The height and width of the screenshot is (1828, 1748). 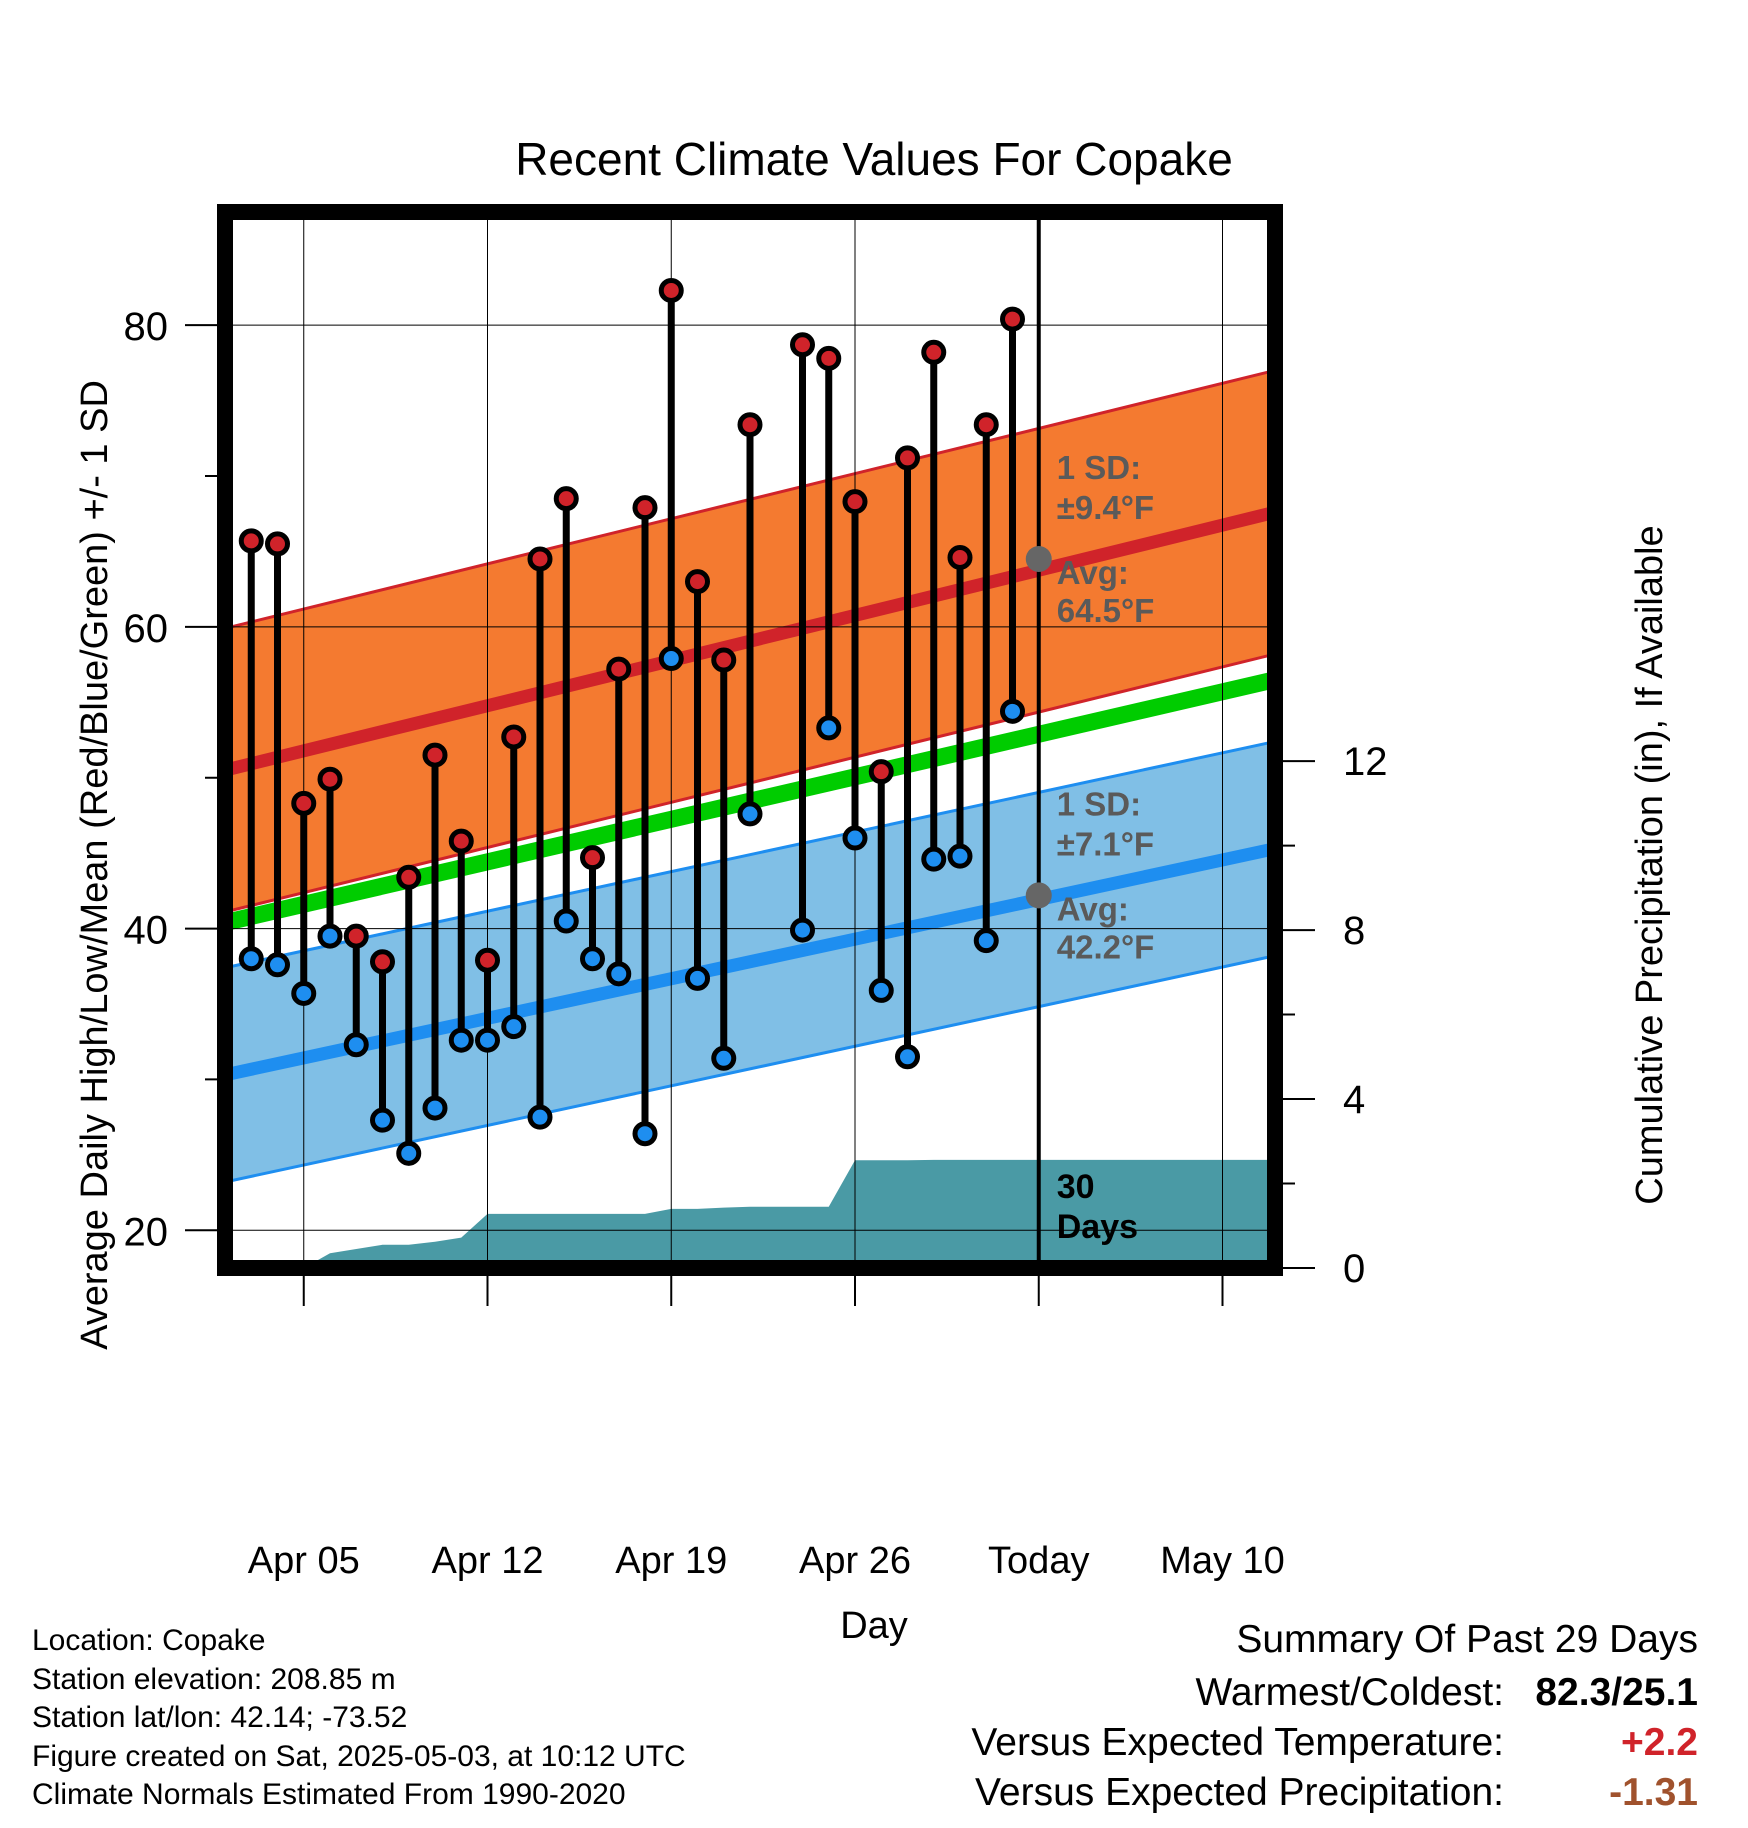 What do you see at coordinates (750, 1069) in the screenshot?
I see `low-band-lower-edge` at bounding box center [750, 1069].